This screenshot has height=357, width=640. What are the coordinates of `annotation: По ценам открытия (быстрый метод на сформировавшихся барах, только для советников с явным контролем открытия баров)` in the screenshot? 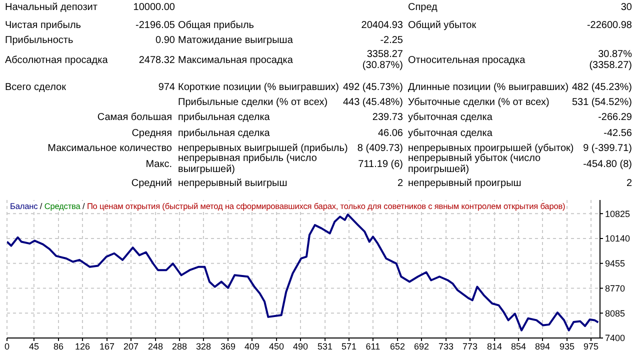 It's located at (326, 206).